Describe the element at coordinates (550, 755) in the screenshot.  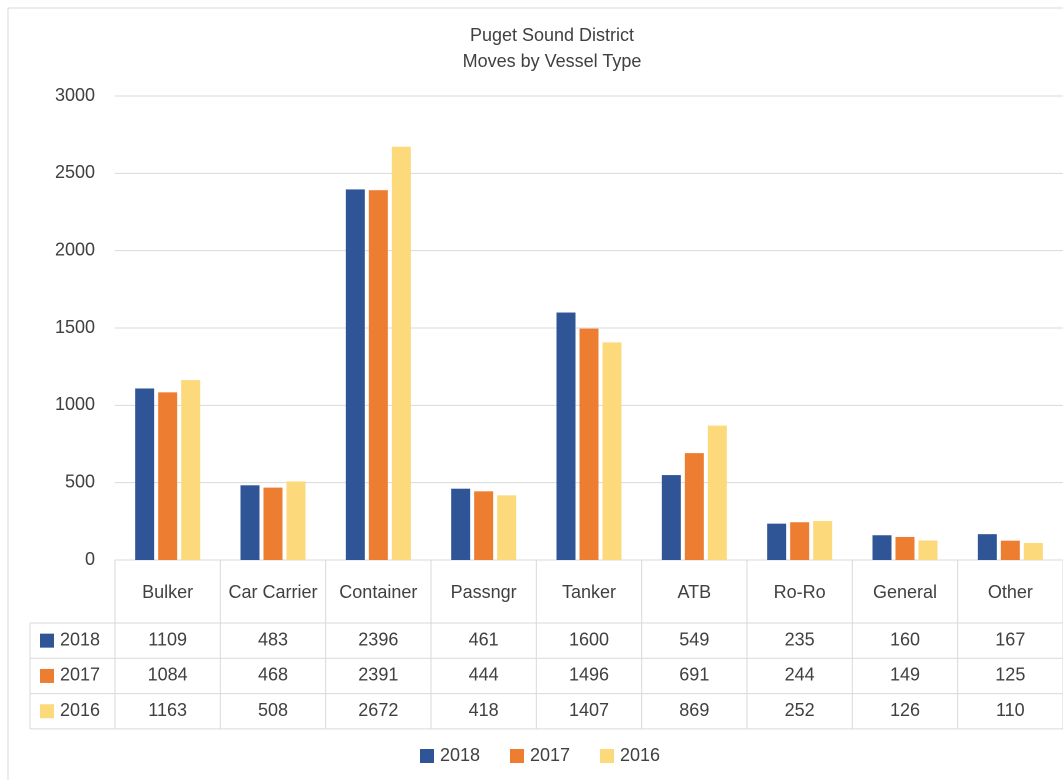
I see `legend-label: 2017` at that location.